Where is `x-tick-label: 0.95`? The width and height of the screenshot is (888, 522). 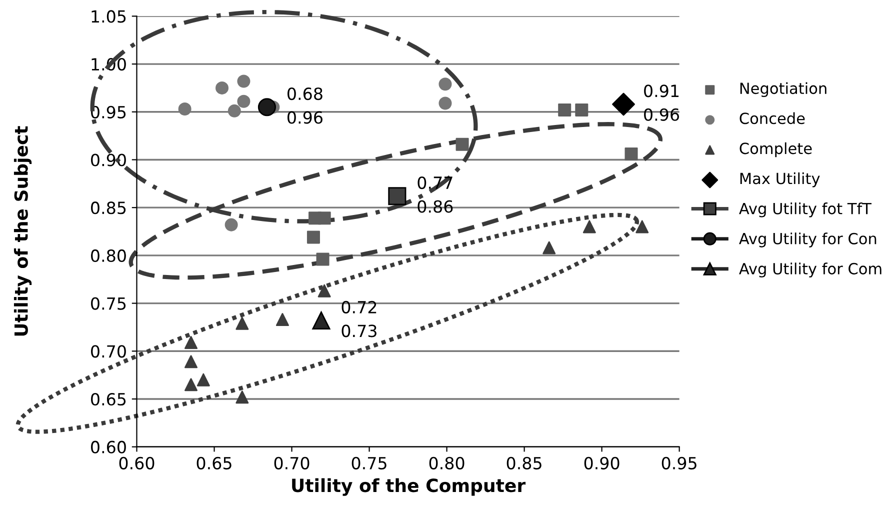 x-tick-label: 0.95 is located at coordinates (679, 463).